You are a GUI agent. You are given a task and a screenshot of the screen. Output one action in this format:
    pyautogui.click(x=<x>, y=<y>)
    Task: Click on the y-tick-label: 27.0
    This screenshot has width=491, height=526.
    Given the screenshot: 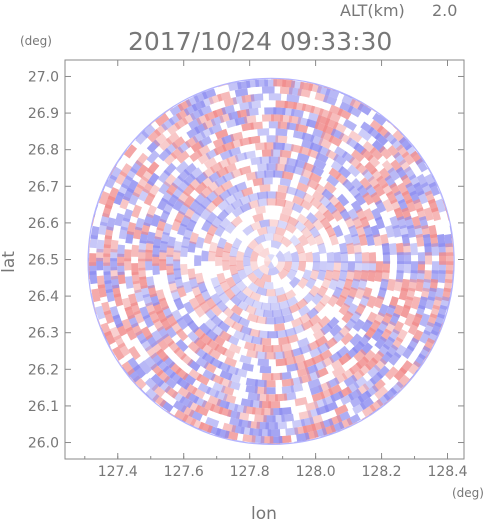 What is the action you would take?
    pyautogui.click(x=43, y=77)
    